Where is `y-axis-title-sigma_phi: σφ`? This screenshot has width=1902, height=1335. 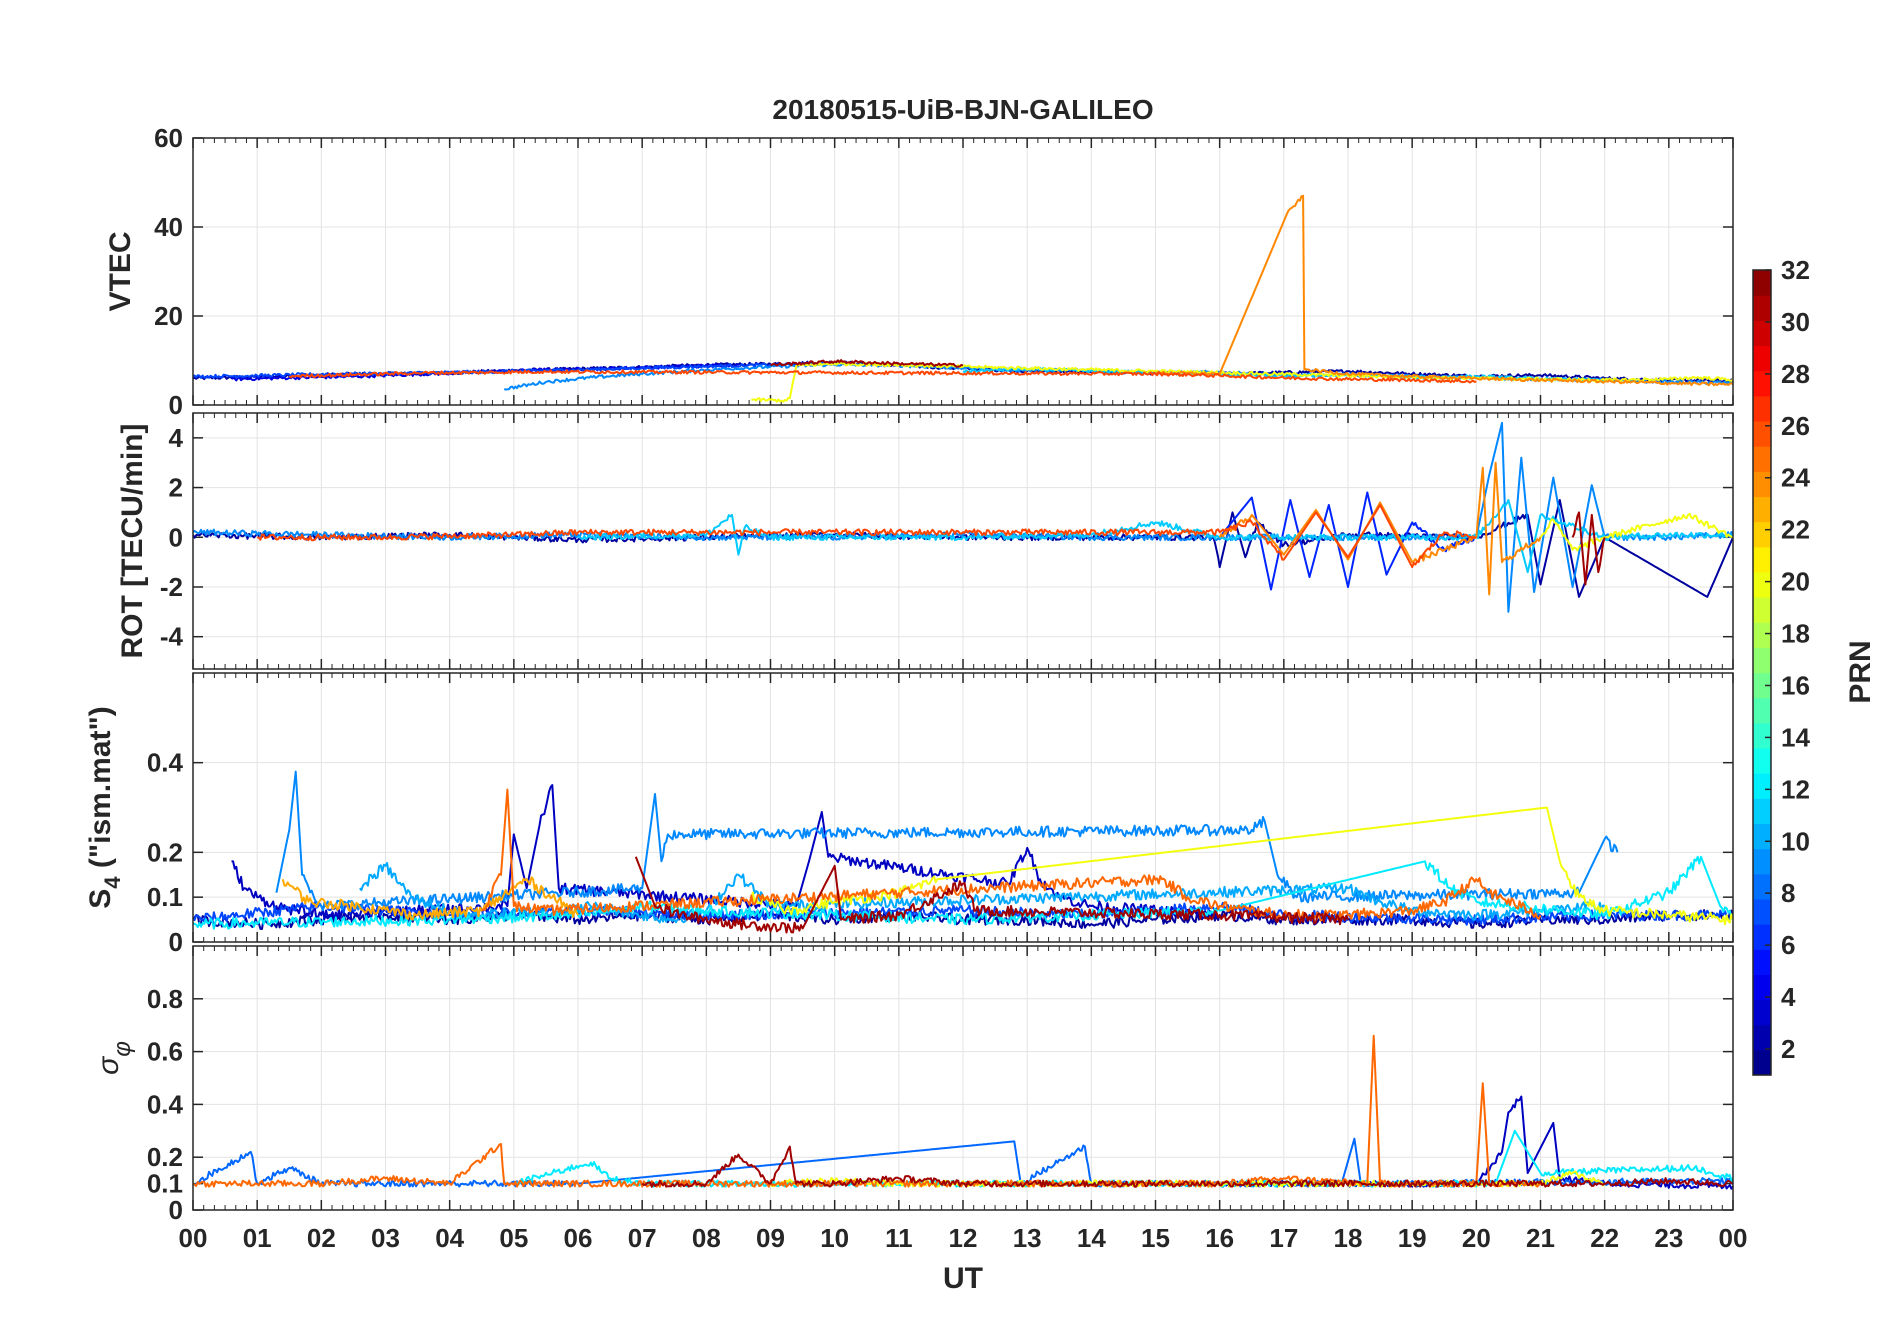 y-axis-title-sigma_phi: σφ is located at coordinates (114, 1058).